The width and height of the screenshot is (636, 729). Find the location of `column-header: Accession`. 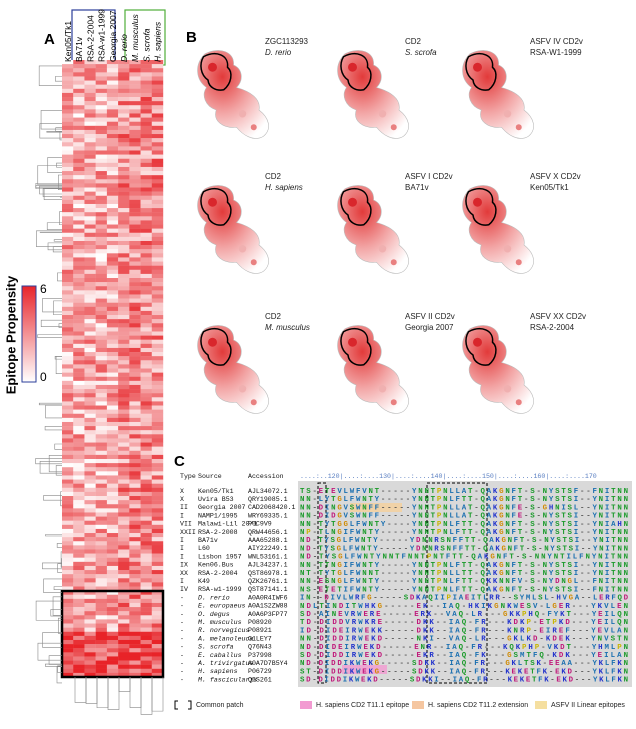

column-header: Accession is located at coordinates (266, 476).